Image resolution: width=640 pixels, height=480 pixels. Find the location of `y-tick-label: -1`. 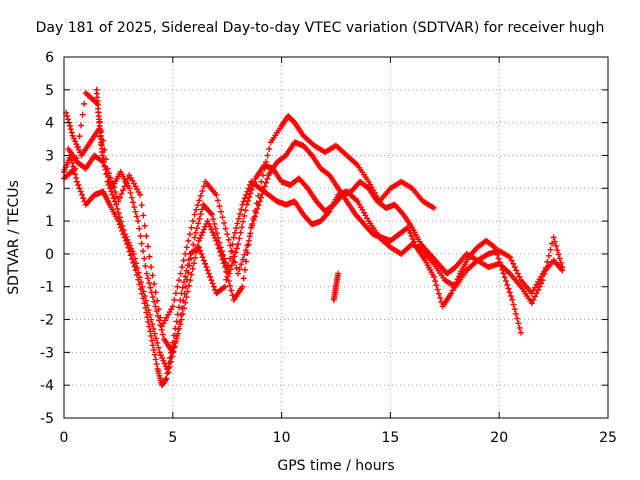

y-tick-label: -1 is located at coordinates (47, 288).